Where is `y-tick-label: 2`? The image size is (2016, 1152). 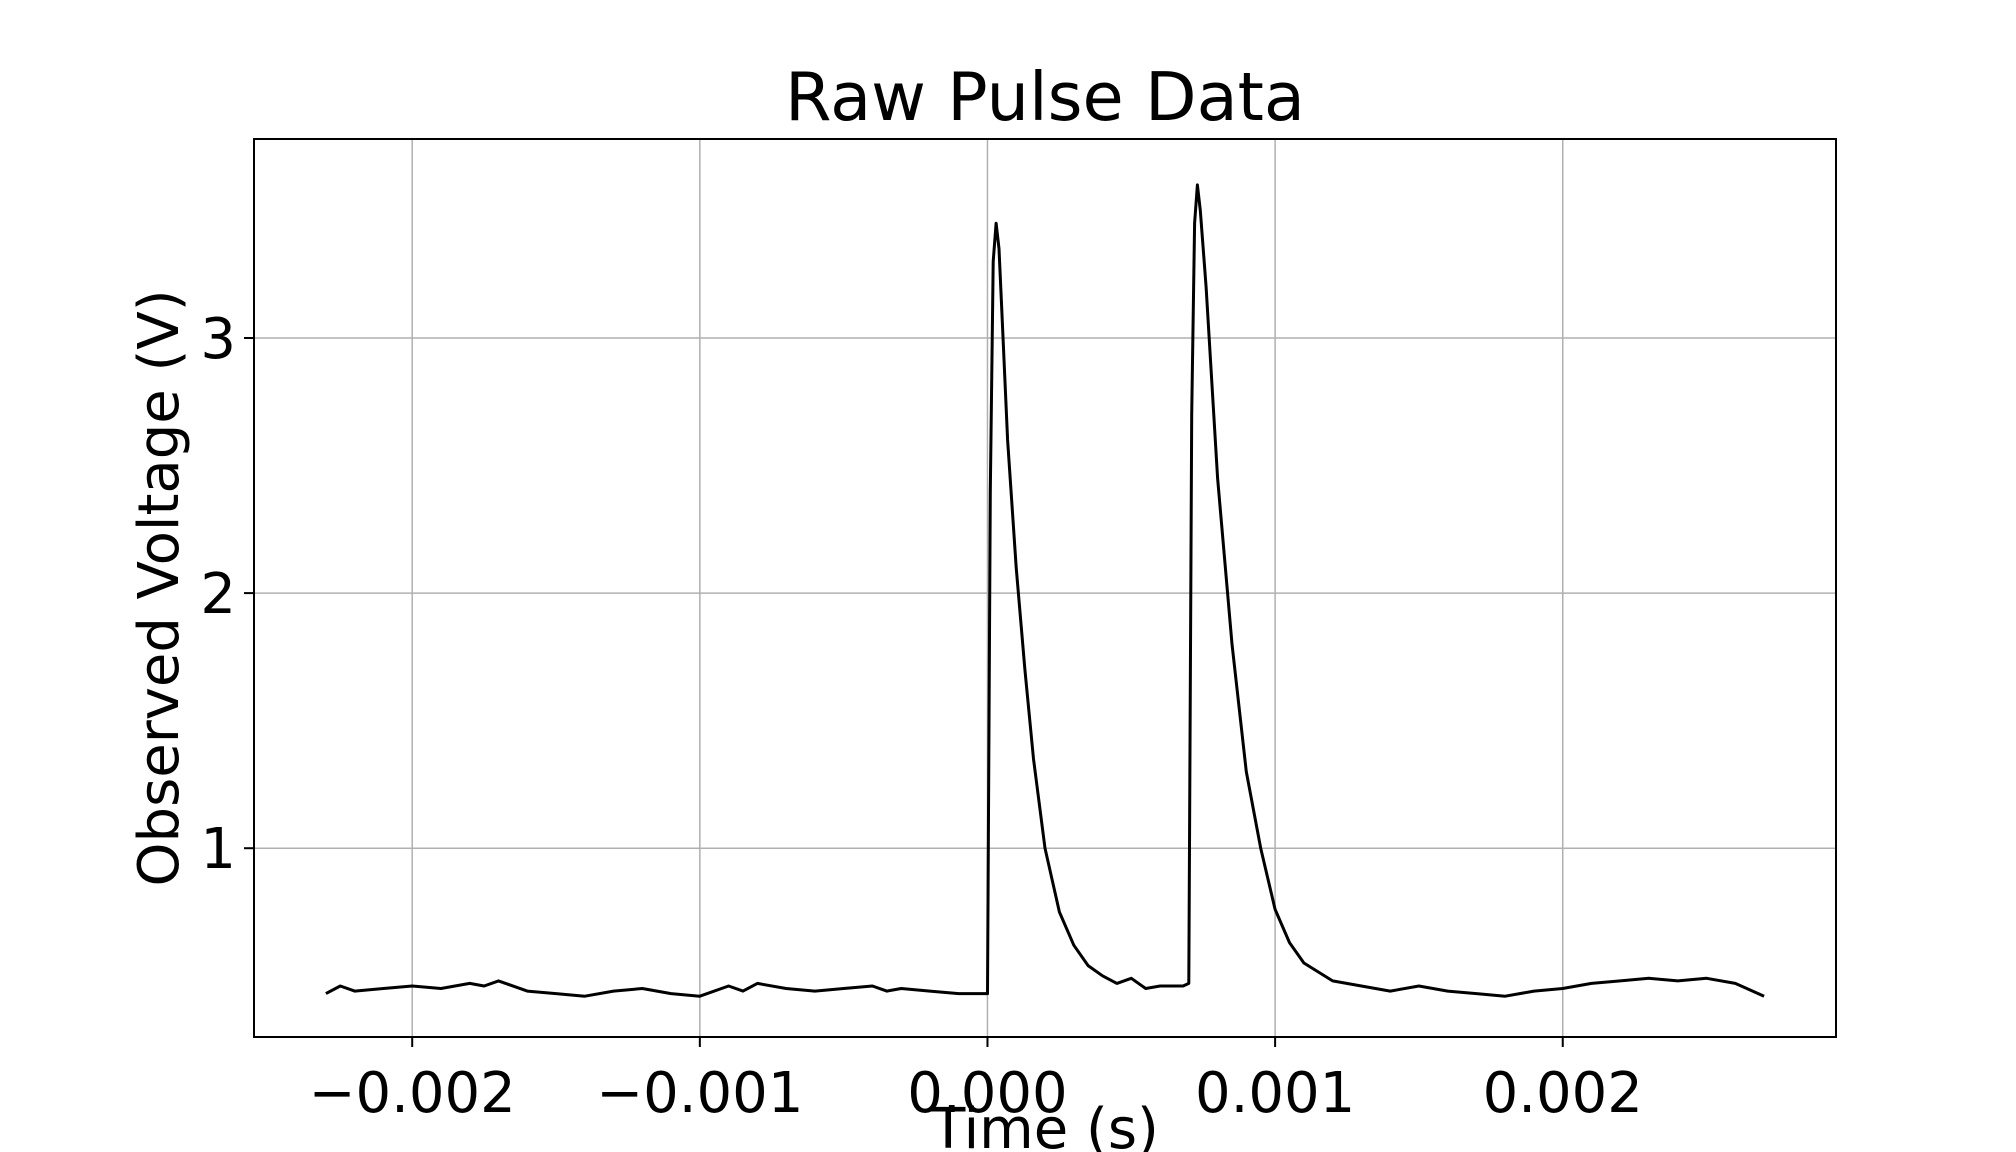
y-tick-label: 2 is located at coordinates (218, 594).